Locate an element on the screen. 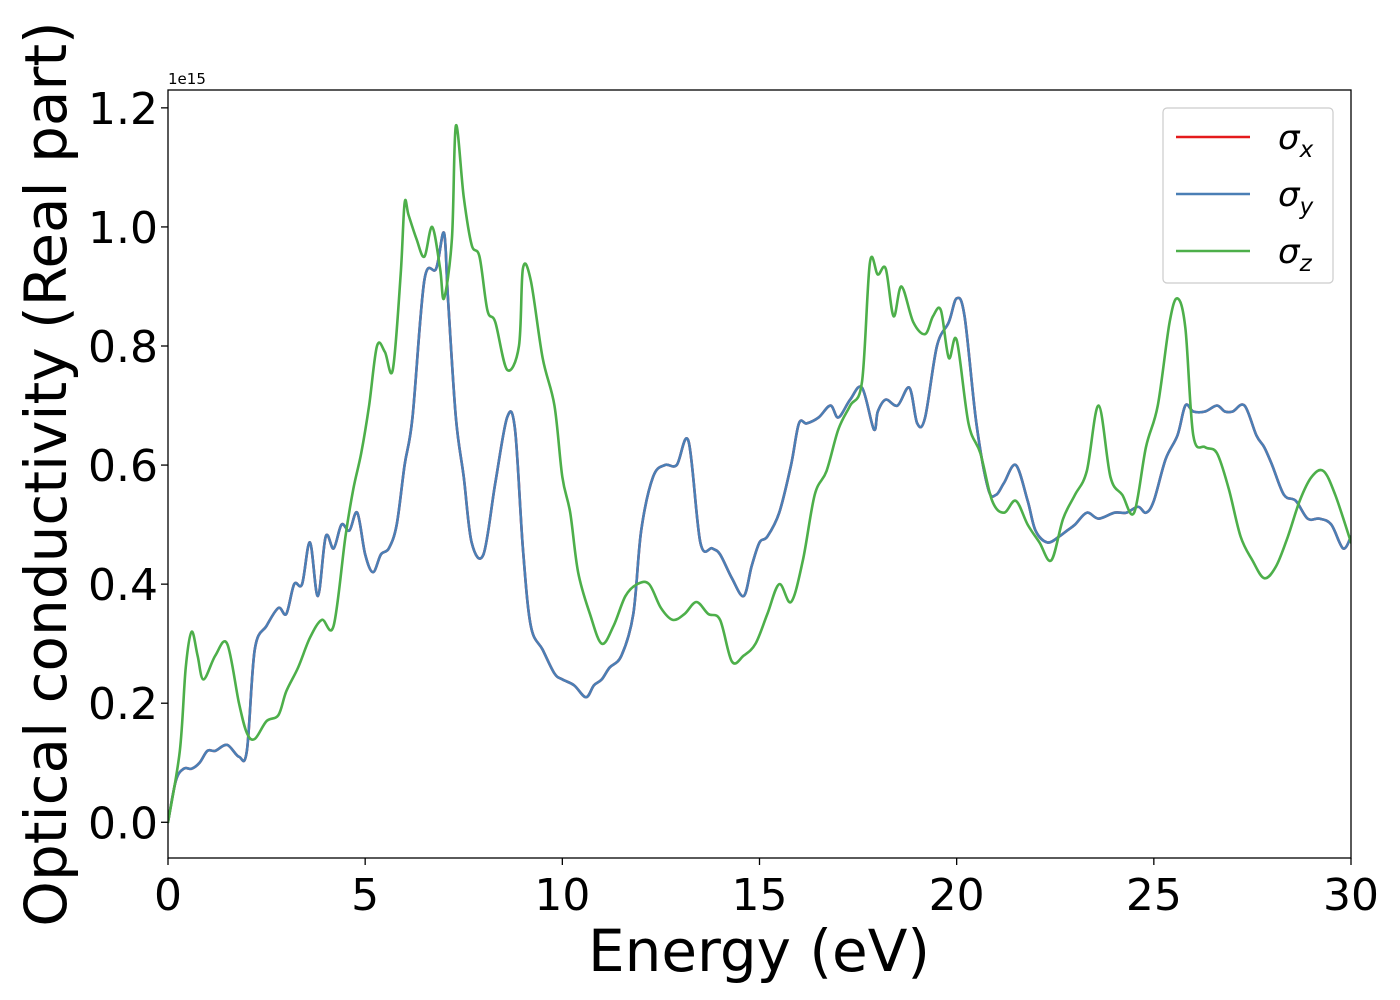  x-tick-label: 30 is located at coordinates (1351, 895).